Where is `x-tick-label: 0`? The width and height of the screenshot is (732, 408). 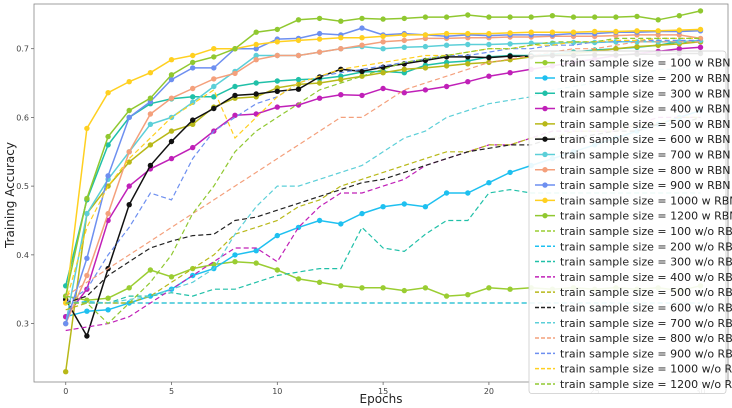 x-tick-label: 0 is located at coordinates (65, 391).